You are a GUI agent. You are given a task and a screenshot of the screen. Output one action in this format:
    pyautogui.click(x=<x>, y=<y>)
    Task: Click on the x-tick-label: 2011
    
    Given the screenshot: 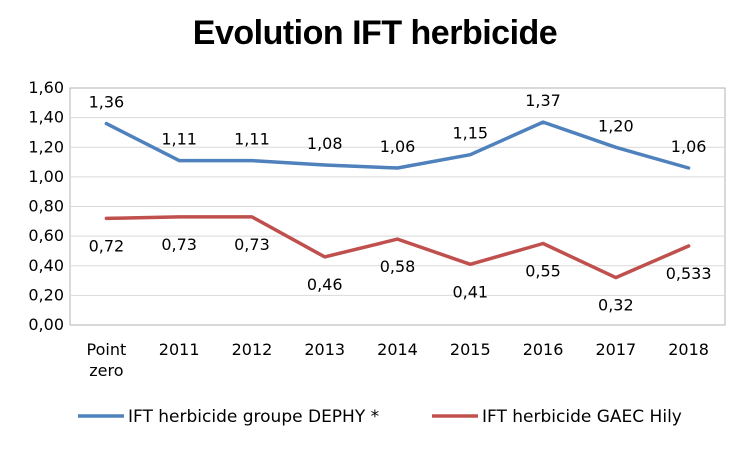 What is the action you would take?
    pyautogui.click(x=179, y=349)
    